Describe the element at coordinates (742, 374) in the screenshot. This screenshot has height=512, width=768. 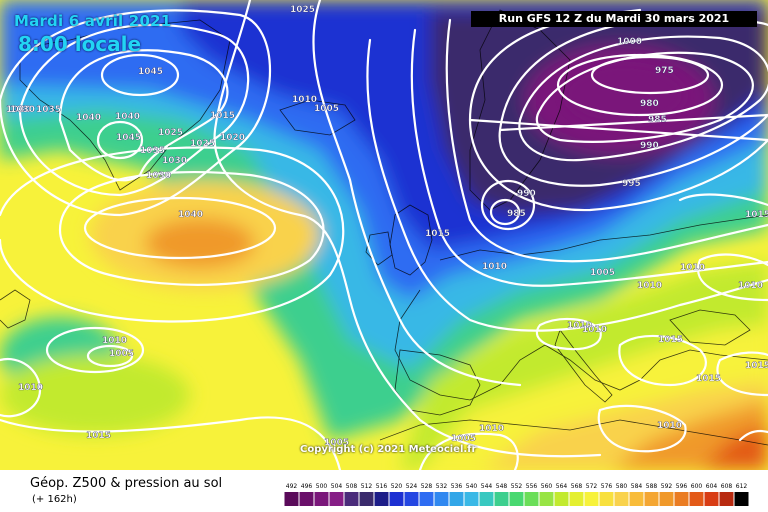
I see `isobar-1015-se` at that location.